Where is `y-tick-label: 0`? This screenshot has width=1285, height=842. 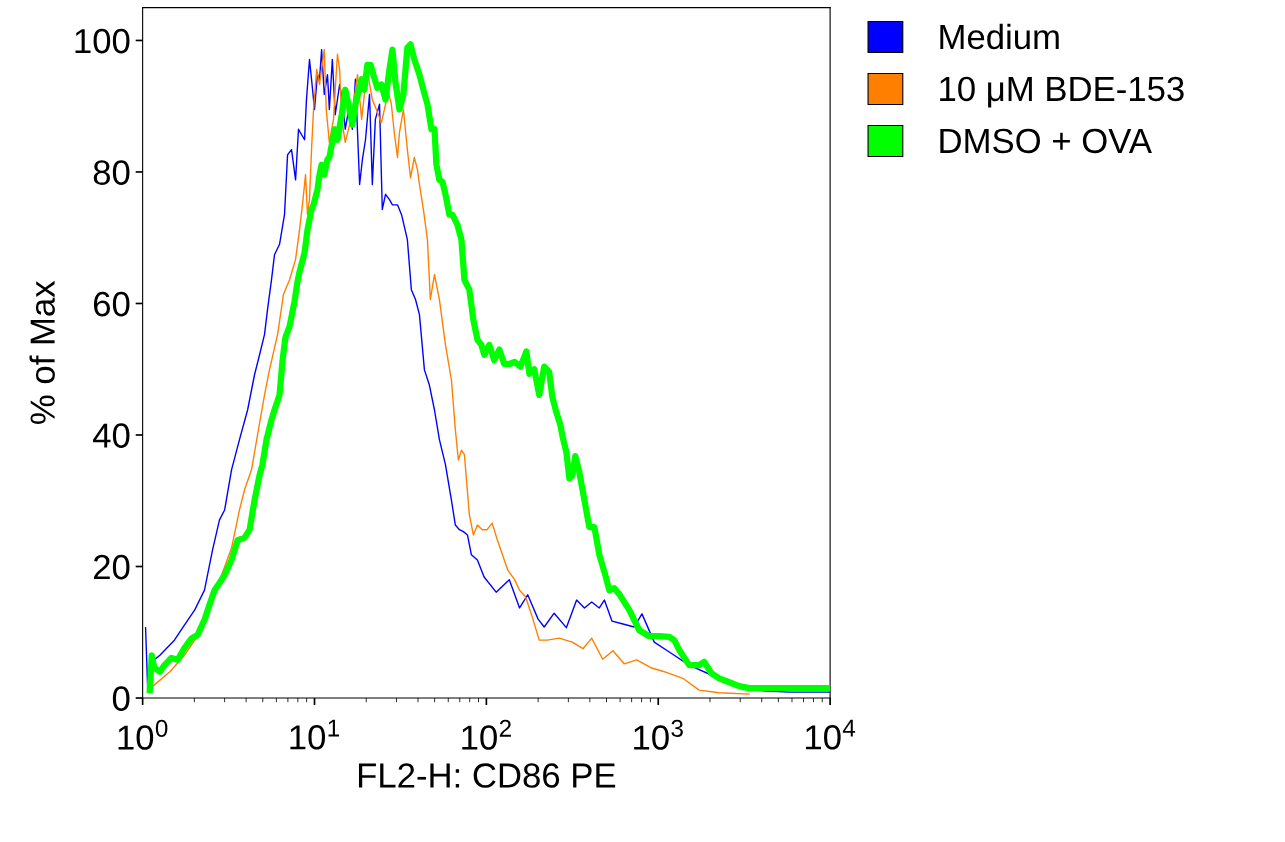 y-tick-label: 0 is located at coordinates (121, 698).